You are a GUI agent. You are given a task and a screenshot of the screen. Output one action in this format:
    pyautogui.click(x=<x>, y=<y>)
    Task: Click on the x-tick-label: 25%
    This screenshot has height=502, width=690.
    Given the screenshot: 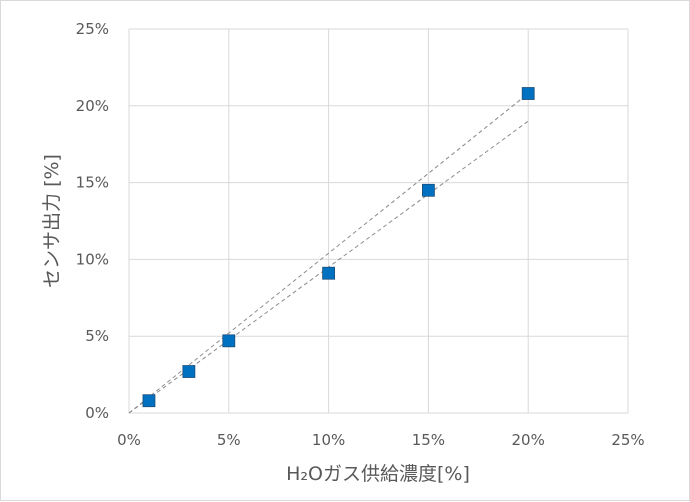 What is the action you would take?
    pyautogui.click(x=627, y=440)
    